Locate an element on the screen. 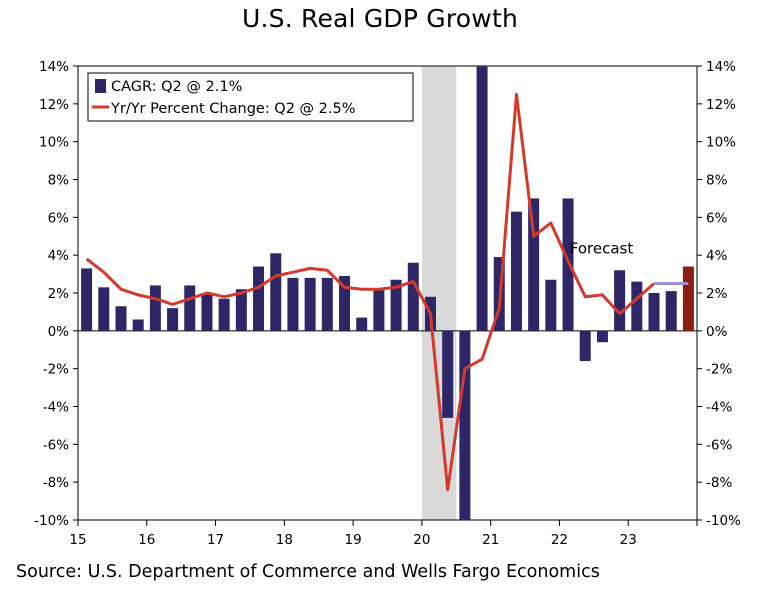 Image resolution: width=760 pixels, height=594 pixels. y-tick-label-right: 14% is located at coordinates (721, 67).